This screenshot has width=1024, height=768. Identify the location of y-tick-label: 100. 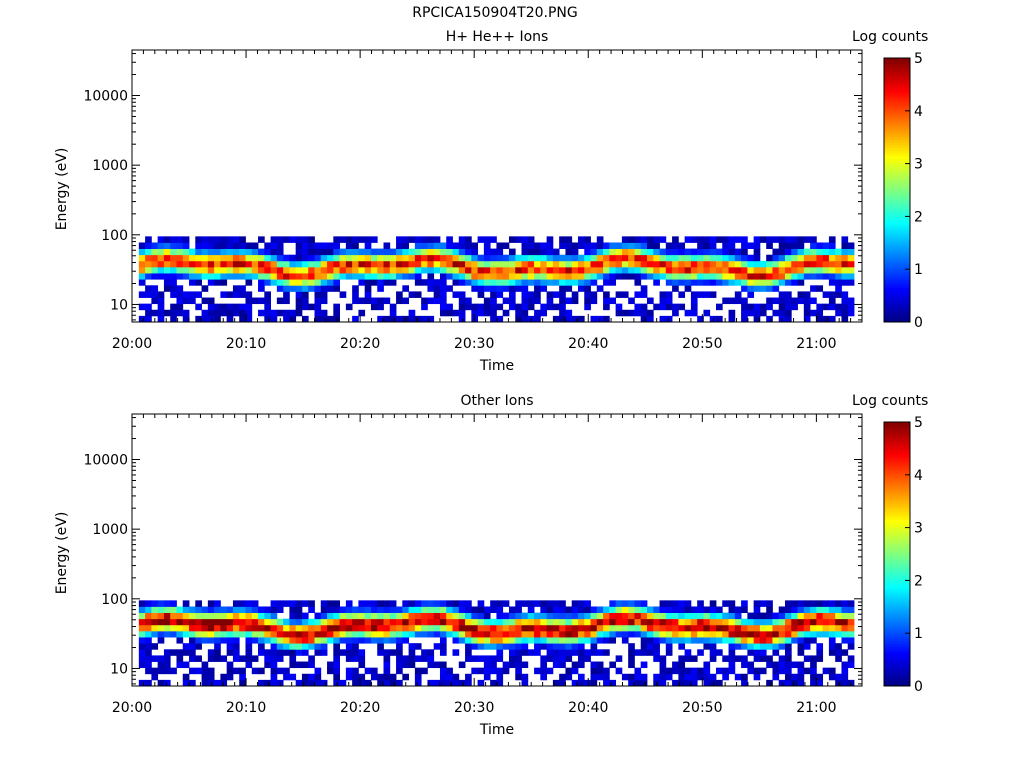
(114, 600).